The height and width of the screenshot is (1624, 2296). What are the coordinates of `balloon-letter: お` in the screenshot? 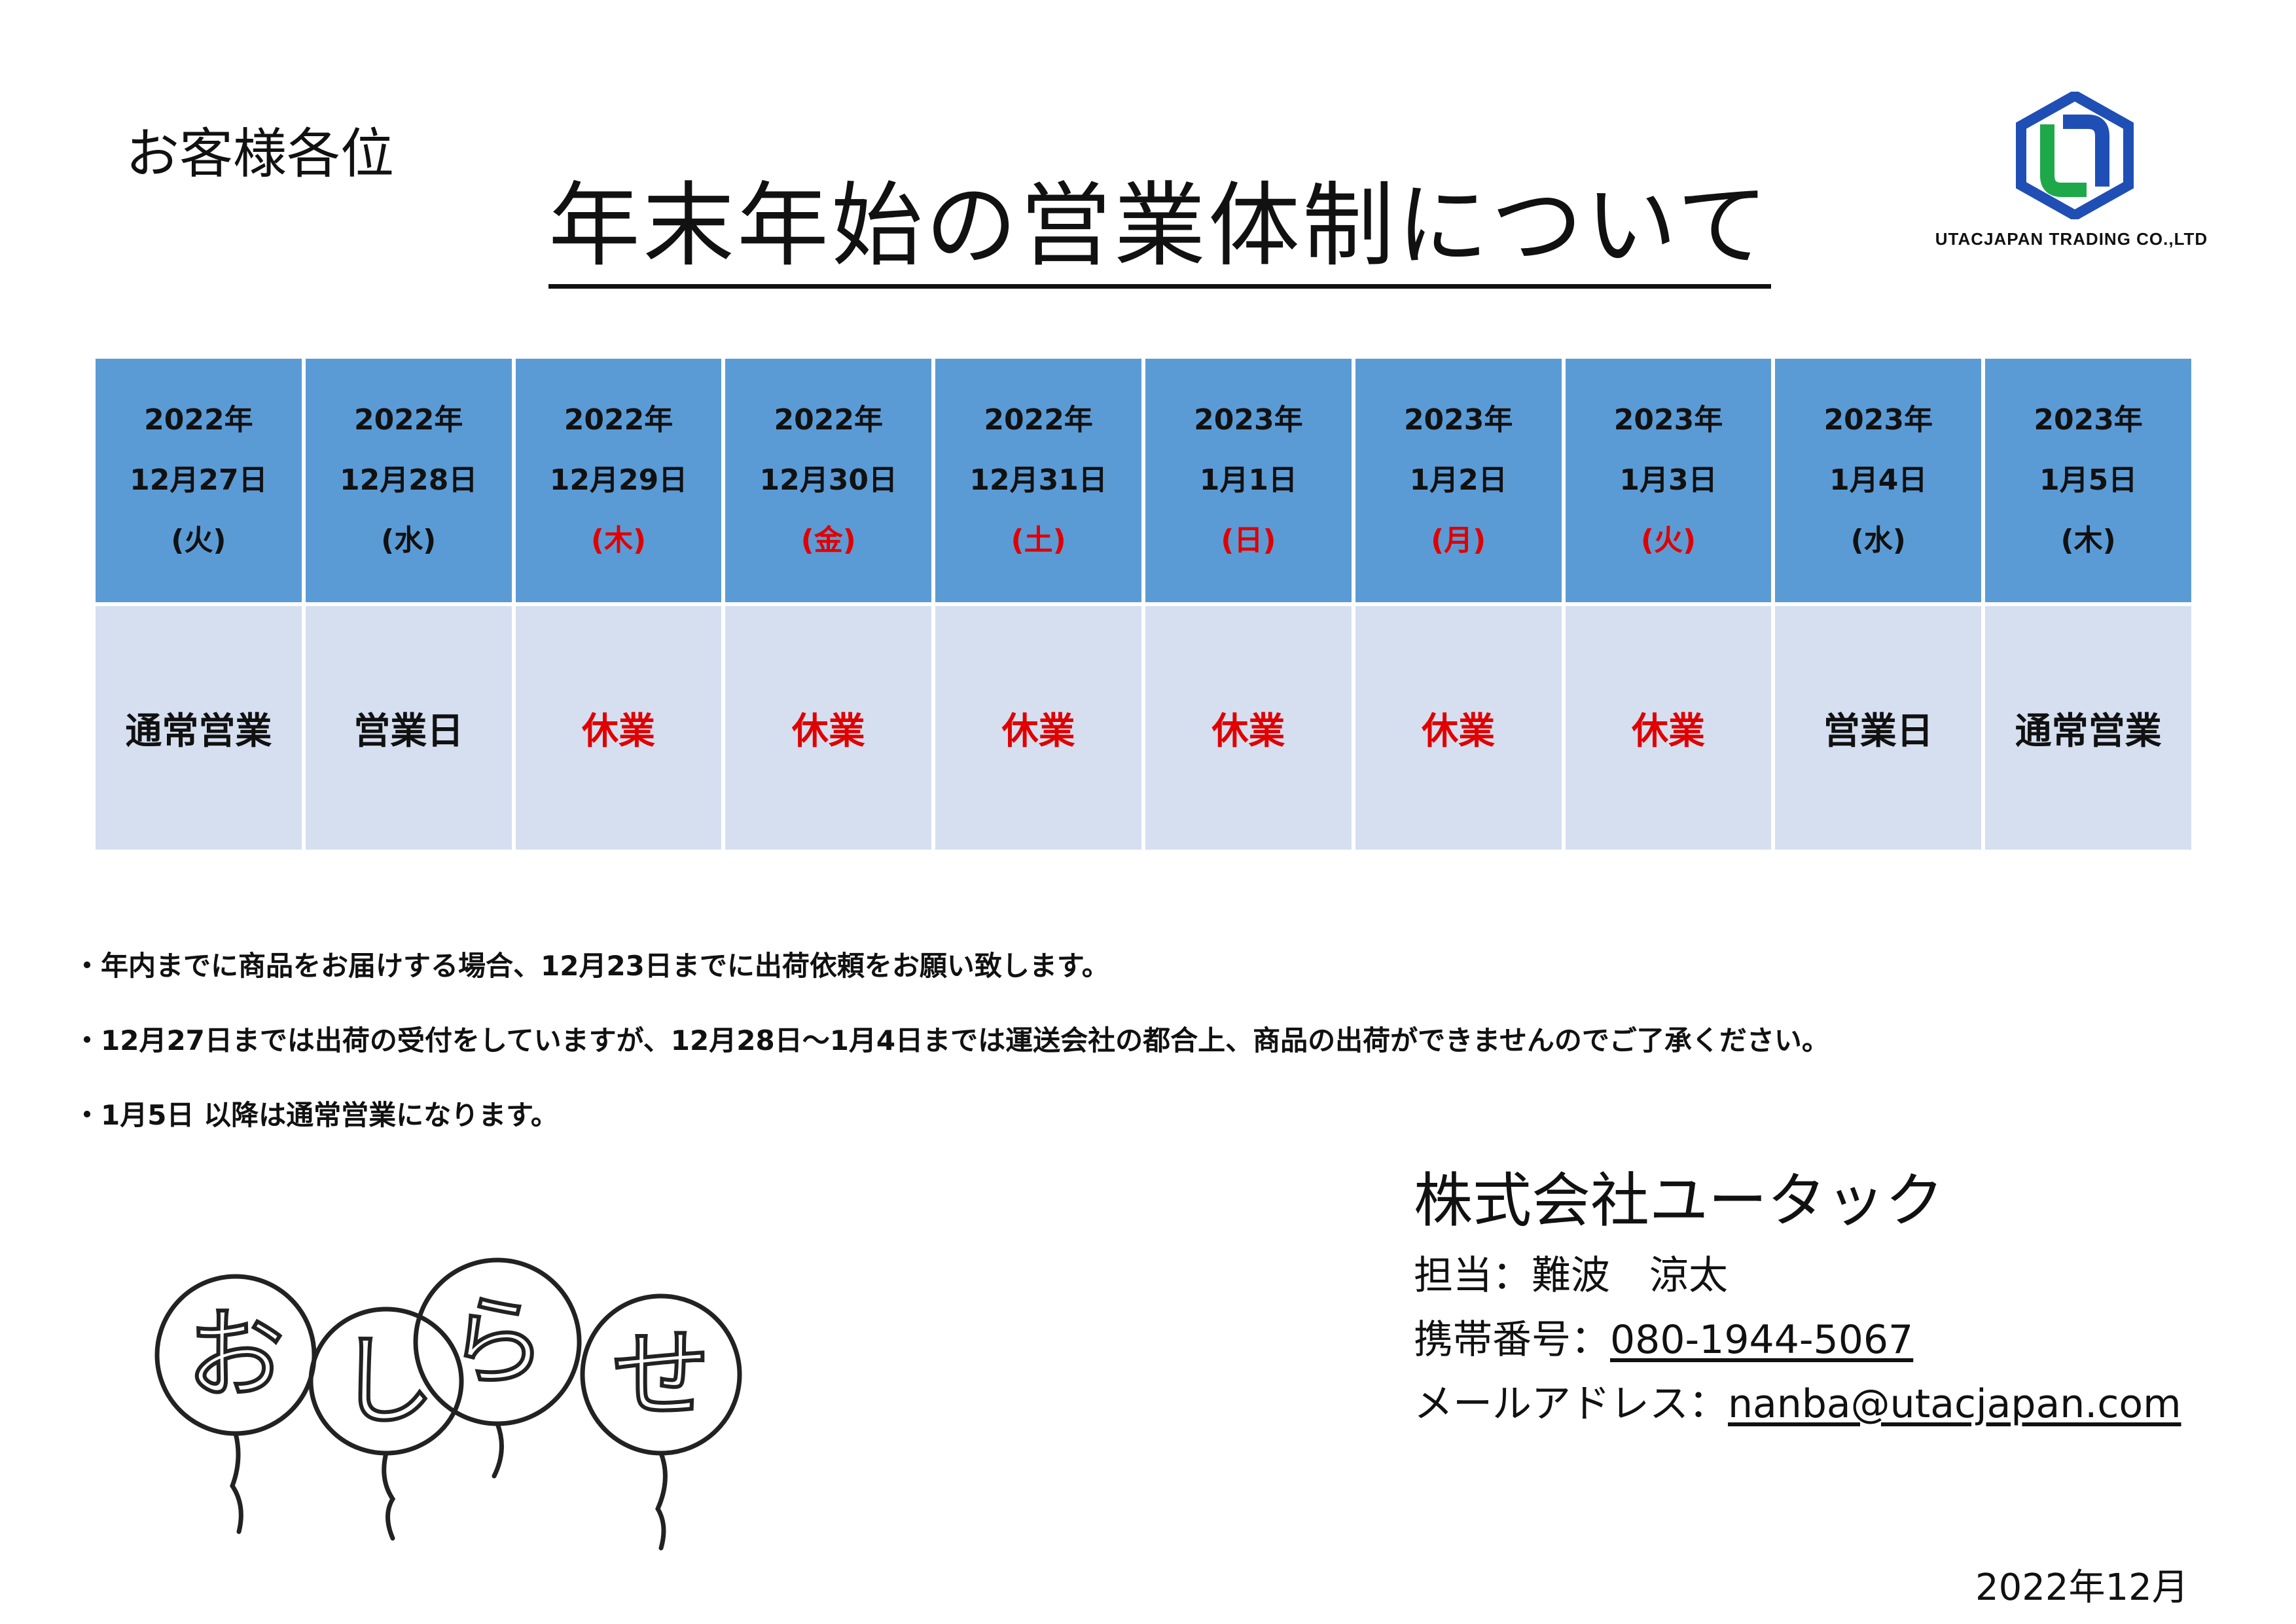 It's located at (236, 1356).